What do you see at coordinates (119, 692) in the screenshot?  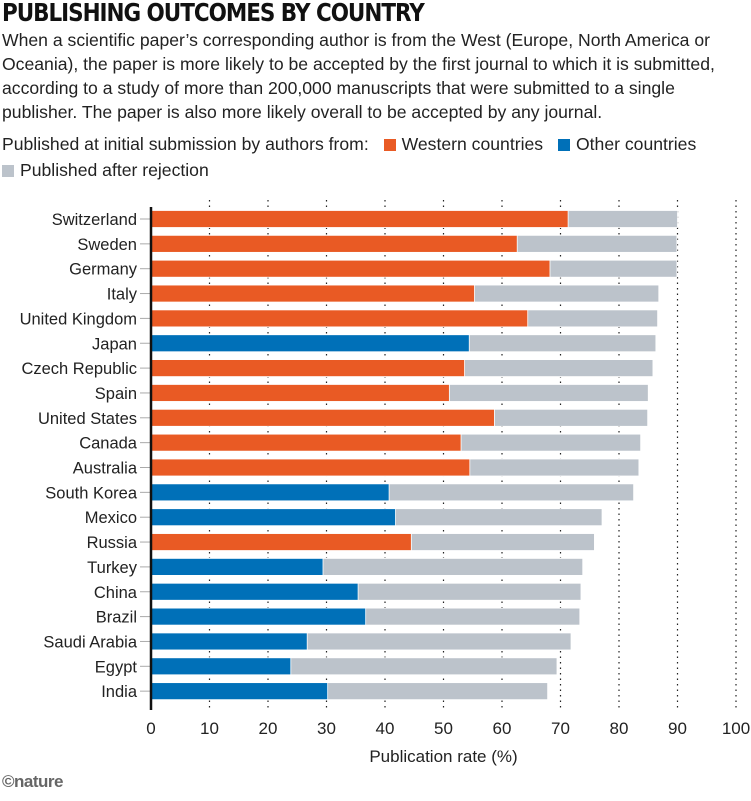 I see `category-label: India` at bounding box center [119, 692].